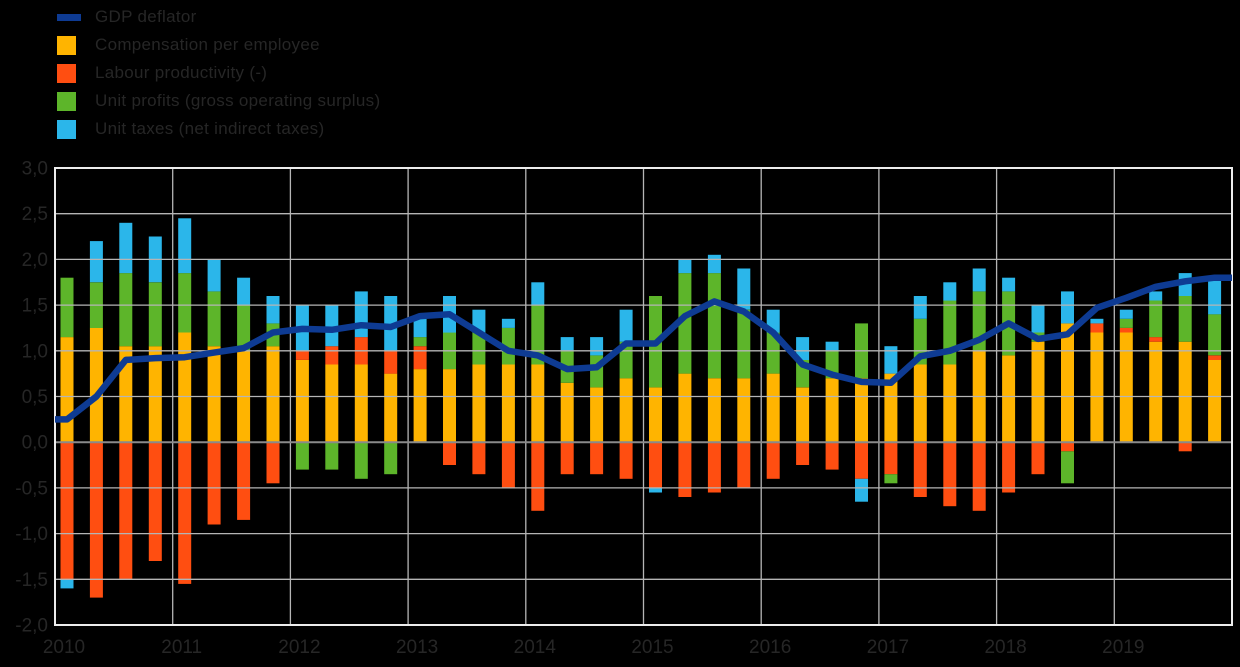 Image resolution: width=1240 pixels, height=667 pixels. What do you see at coordinates (35, 397) in the screenshot?
I see `y-tick-label: 0,5` at bounding box center [35, 397].